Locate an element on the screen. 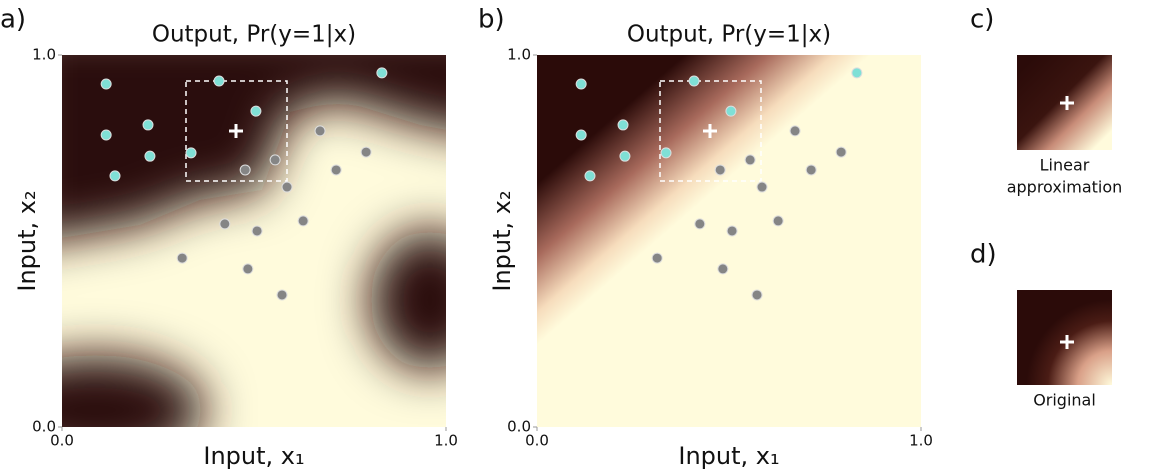  caption: approximation is located at coordinates (1065, 187).